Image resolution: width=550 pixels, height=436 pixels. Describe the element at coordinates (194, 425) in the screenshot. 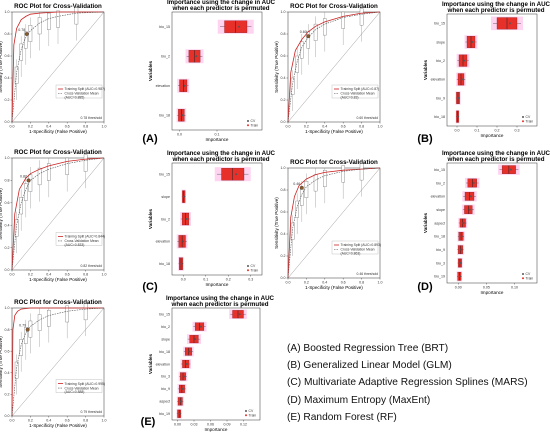

I see `importance-x-tick-label: 0.03` at that location.